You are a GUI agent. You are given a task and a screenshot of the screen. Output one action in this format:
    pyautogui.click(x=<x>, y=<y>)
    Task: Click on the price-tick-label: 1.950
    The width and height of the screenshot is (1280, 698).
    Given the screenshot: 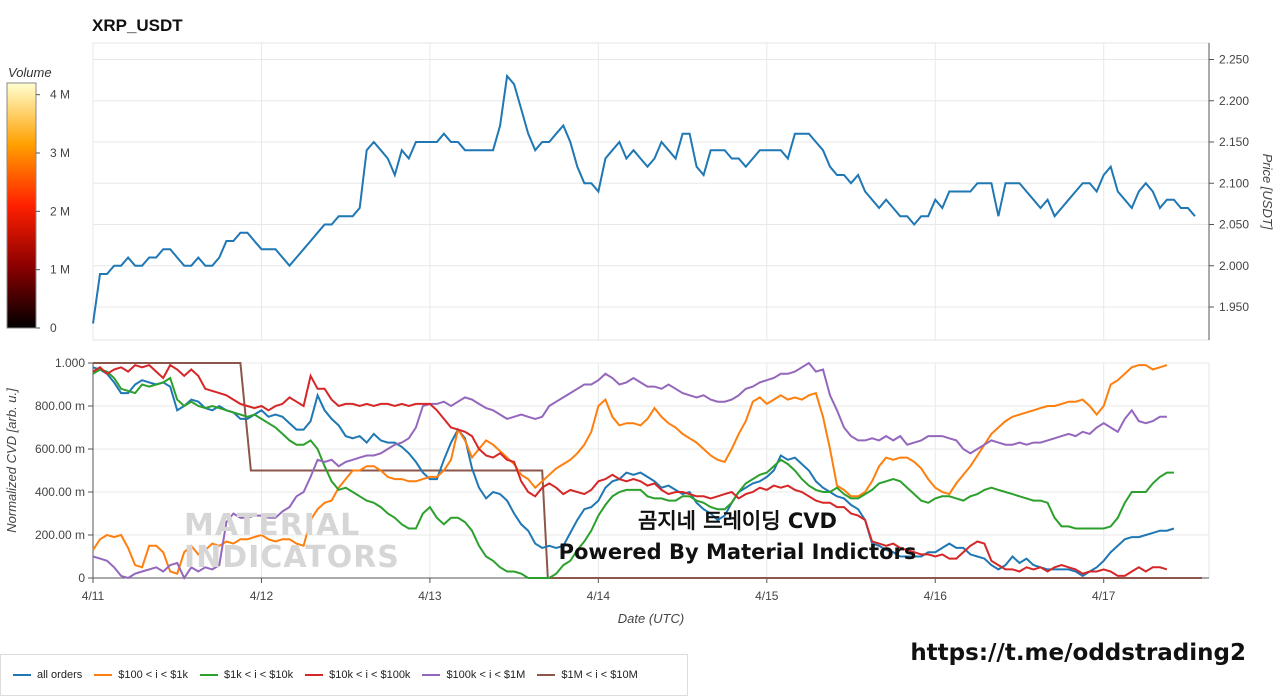 What is the action you would take?
    pyautogui.click(x=1234, y=307)
    